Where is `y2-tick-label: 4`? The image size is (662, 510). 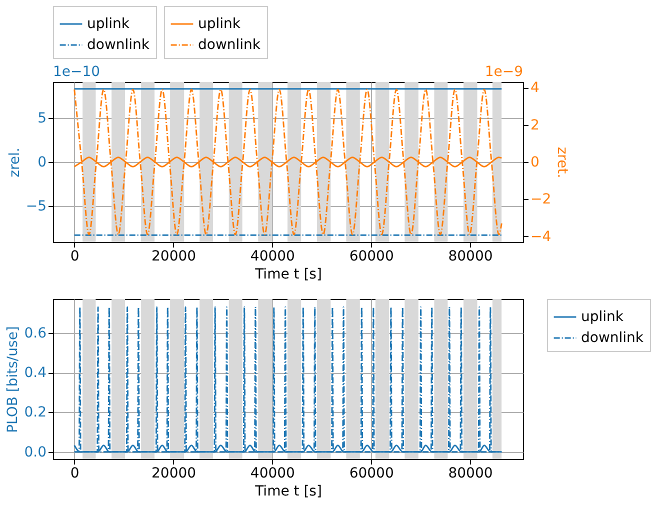 y2-tick-label: 4 is located at coordinates (535, 88).